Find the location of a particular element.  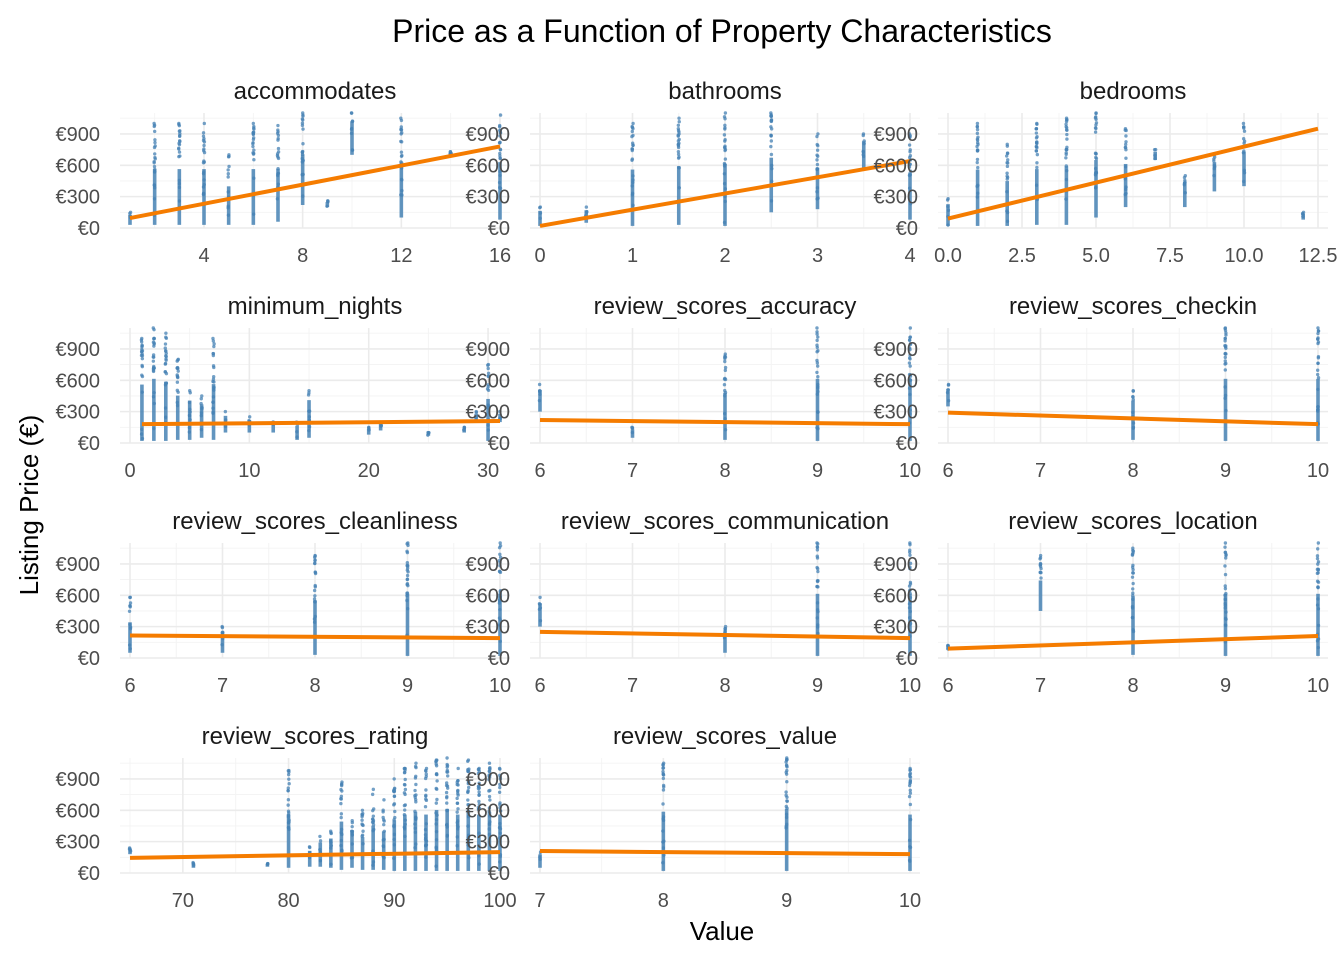

x-tick-label: 9 is located at coordinates (1225, 471).